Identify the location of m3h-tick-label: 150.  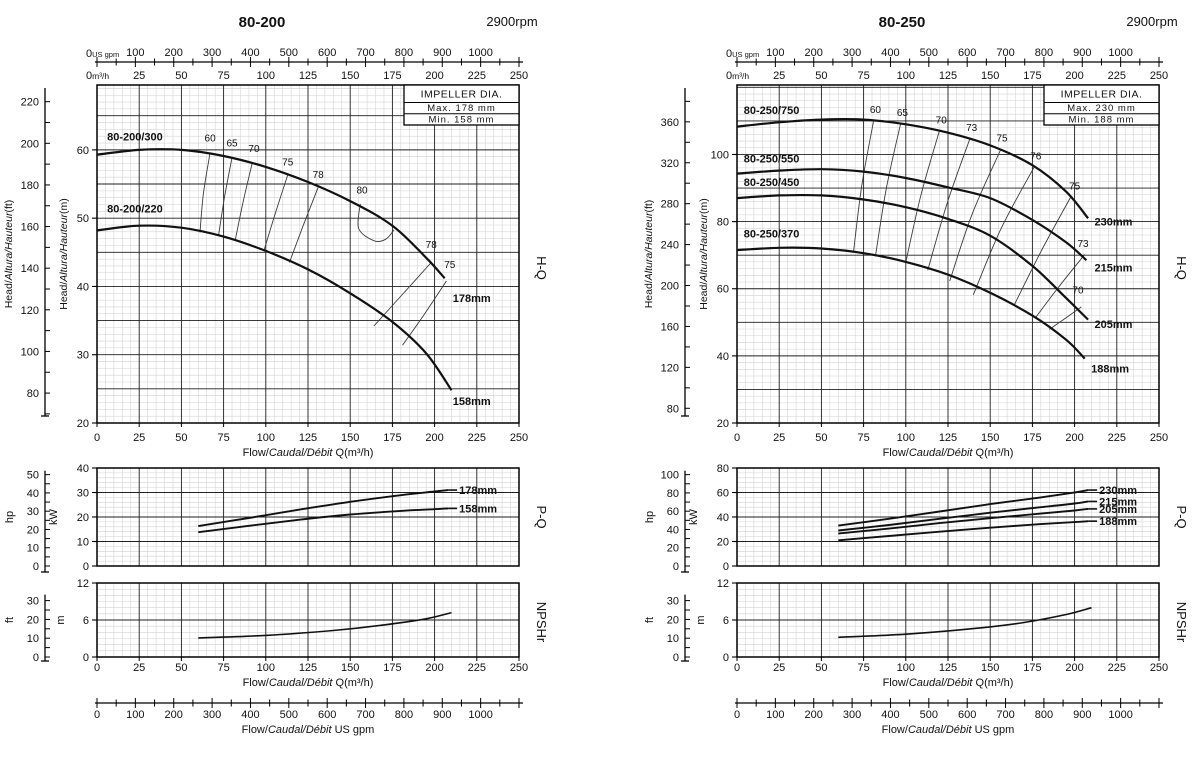
(990, 76).